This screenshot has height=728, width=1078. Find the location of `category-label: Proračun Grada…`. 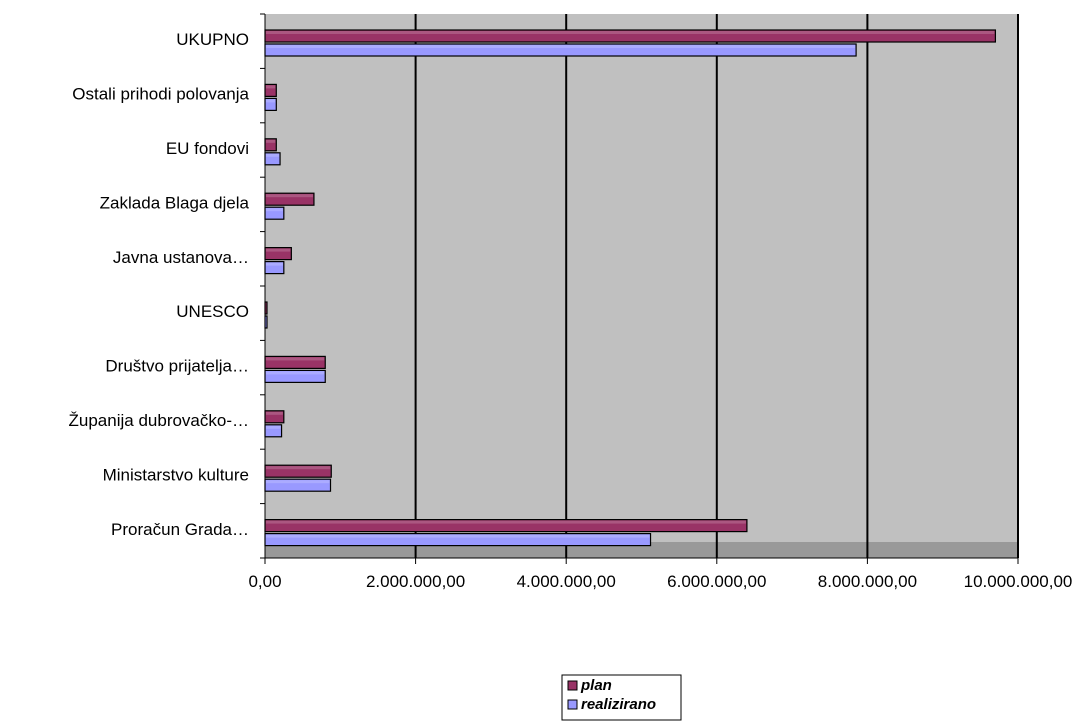

category-label: Proračun Grada… is located at coordinates (180, 529).